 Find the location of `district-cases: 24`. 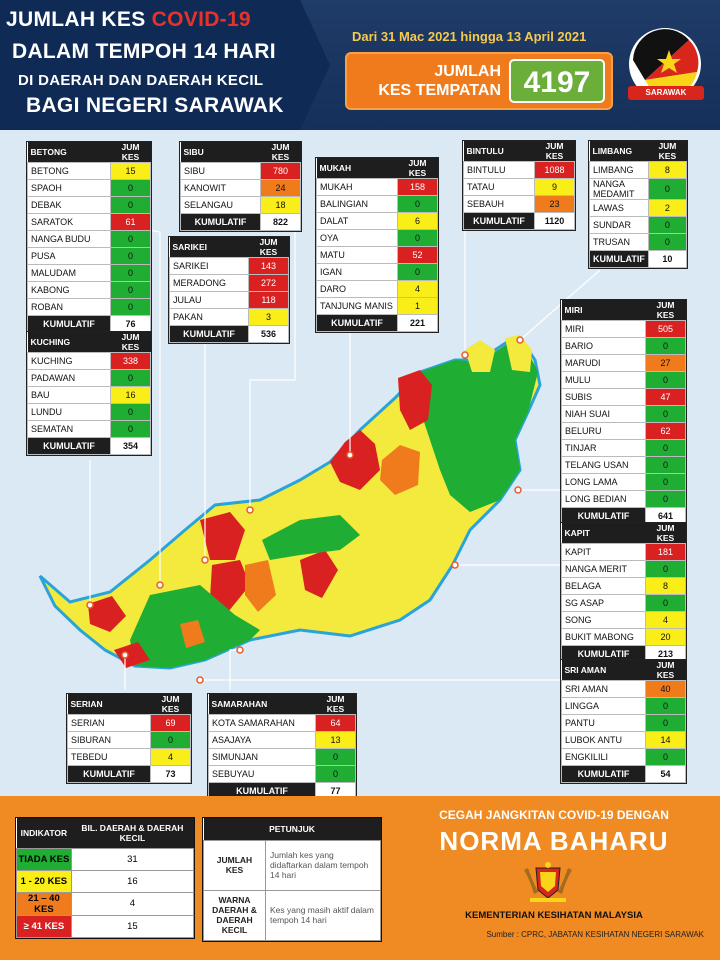

district-cases: 24 is located at coordinates (280, 188).